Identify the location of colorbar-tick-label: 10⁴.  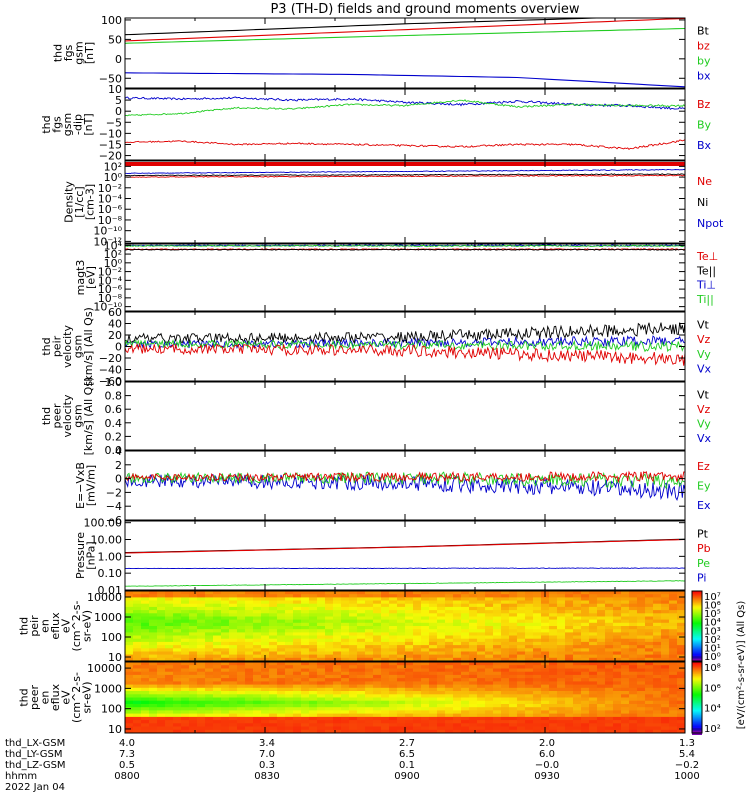
(712, 709).